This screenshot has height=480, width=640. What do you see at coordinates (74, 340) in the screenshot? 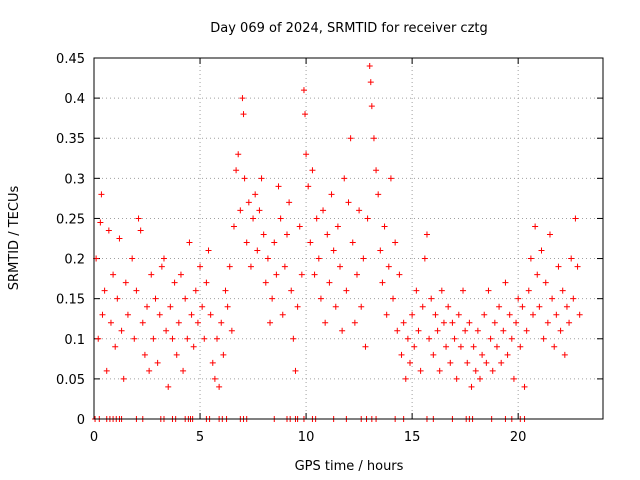
I see `y-tick-label: 0.1` at bounding box center [74, 340].